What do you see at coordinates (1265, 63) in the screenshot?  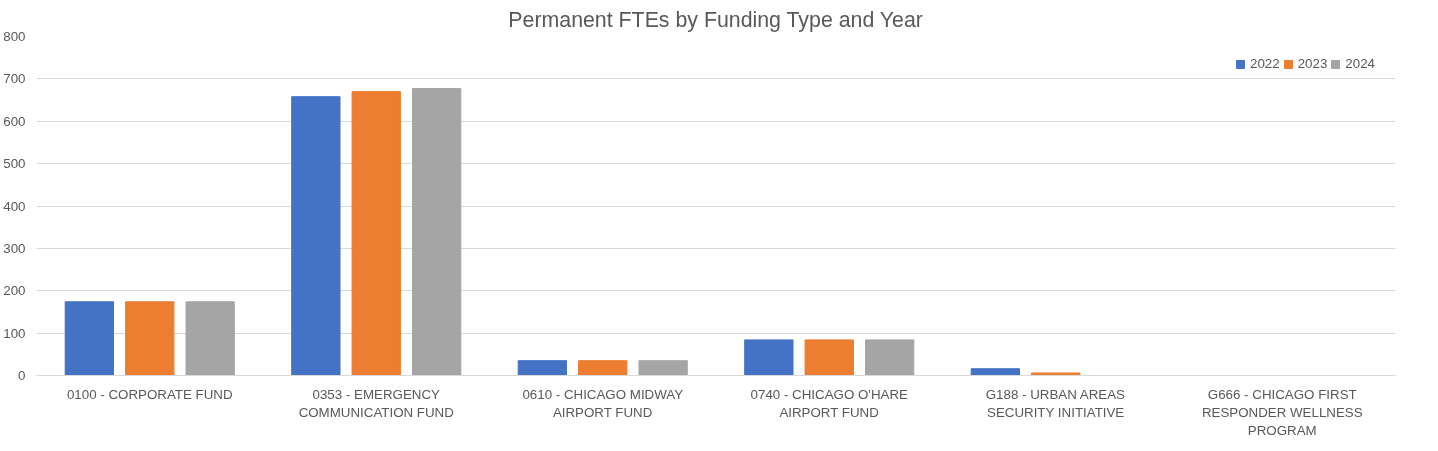 I see `legend-label: 2022` at bounding box center [1265, 63].